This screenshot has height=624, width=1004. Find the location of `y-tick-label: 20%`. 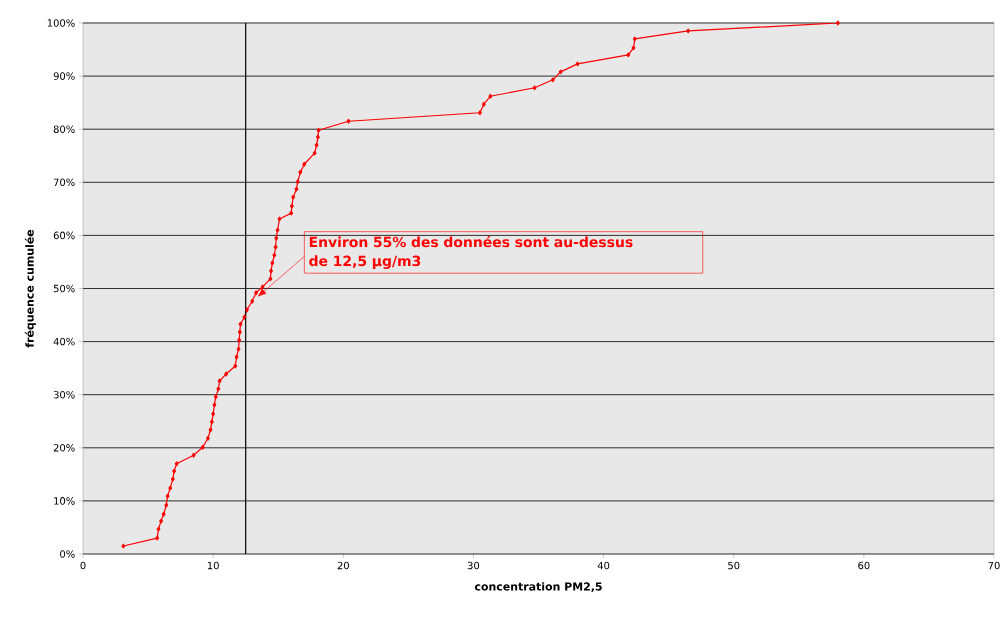

y-tick-label: 20% is located at coordinates (64, 448).